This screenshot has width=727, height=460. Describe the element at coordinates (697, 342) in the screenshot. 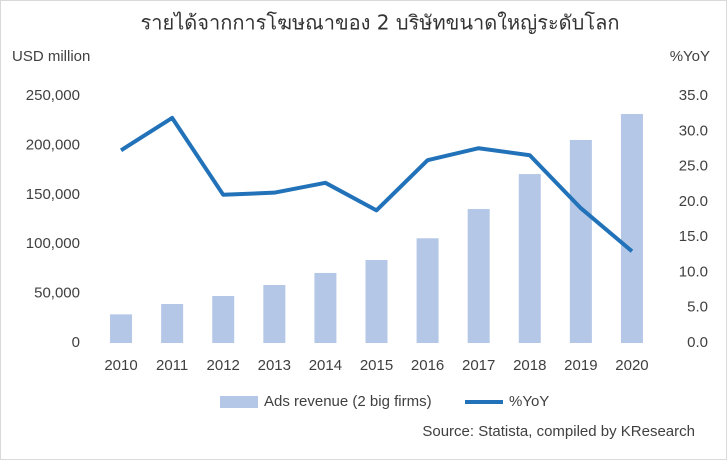

I see `y2-tick-label: 0.0` at that location.